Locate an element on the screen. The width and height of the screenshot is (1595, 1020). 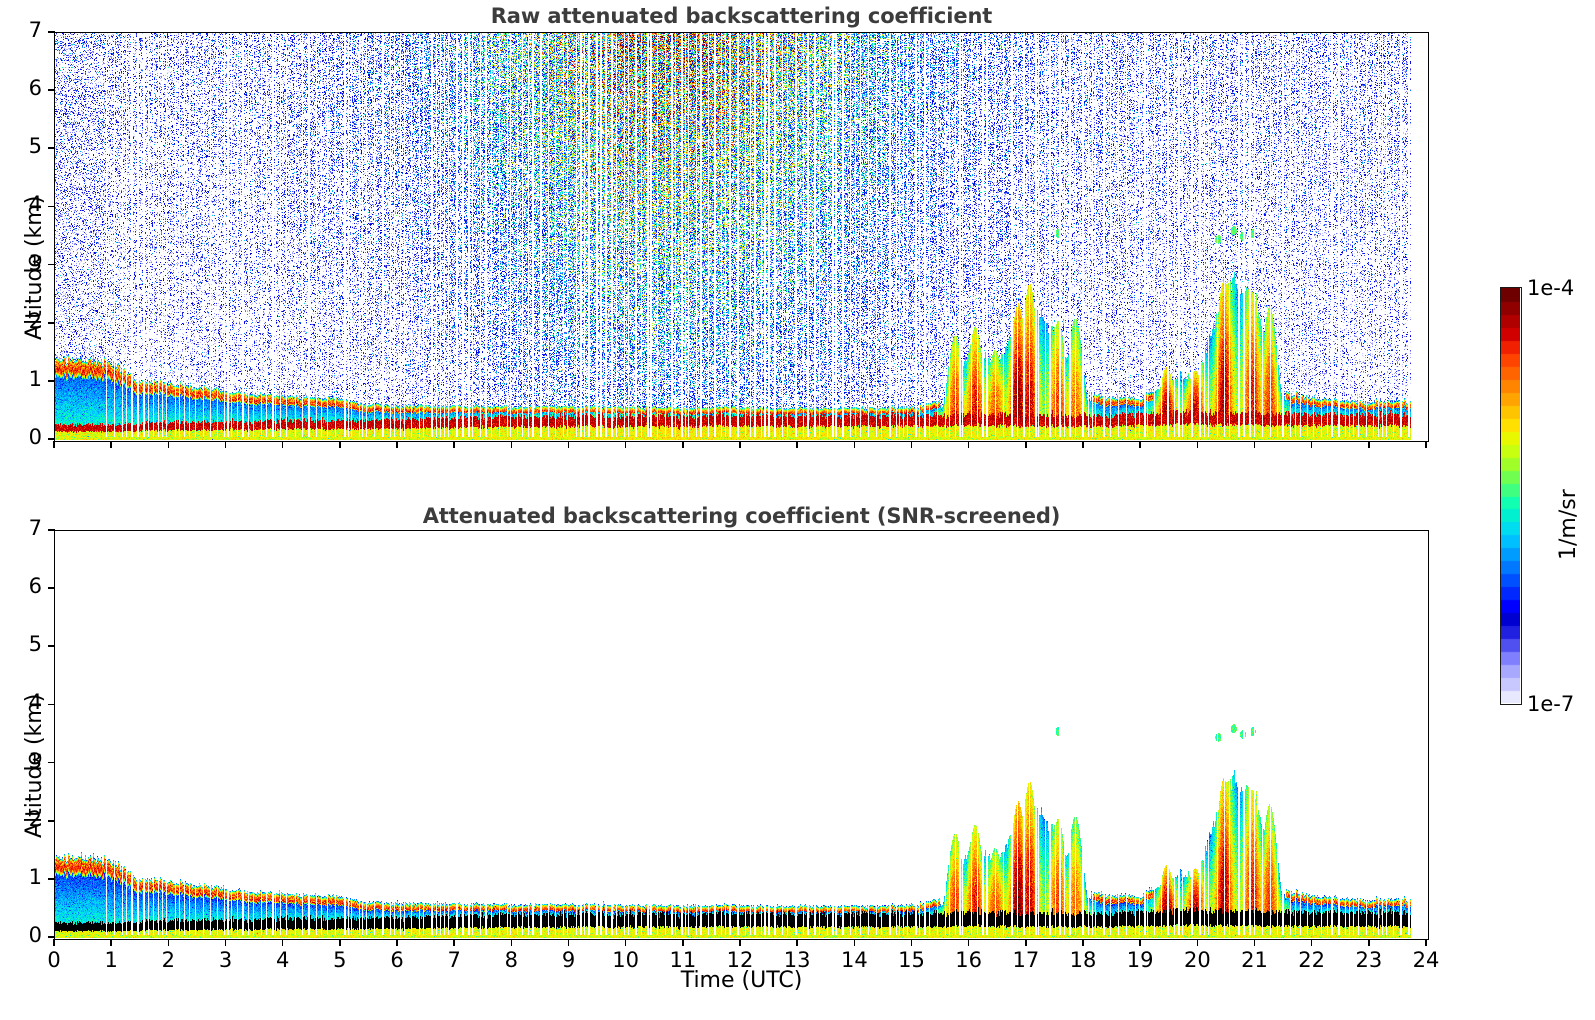
x-tick-label-7: 7 is located at coordinates (454, 960).